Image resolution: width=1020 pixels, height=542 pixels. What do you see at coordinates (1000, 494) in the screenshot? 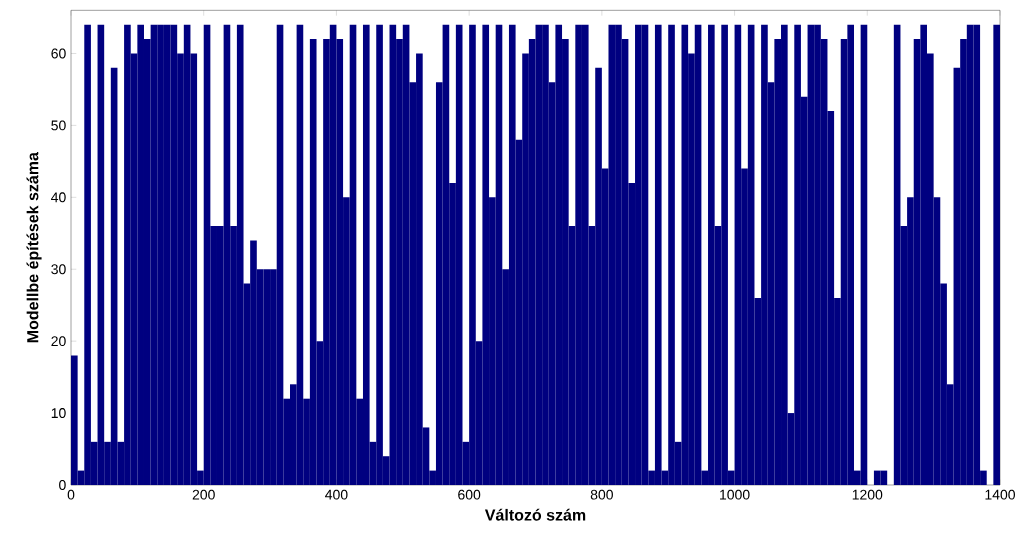
I see `x-tick-label: 1400` at bounding box center [1000, 494].